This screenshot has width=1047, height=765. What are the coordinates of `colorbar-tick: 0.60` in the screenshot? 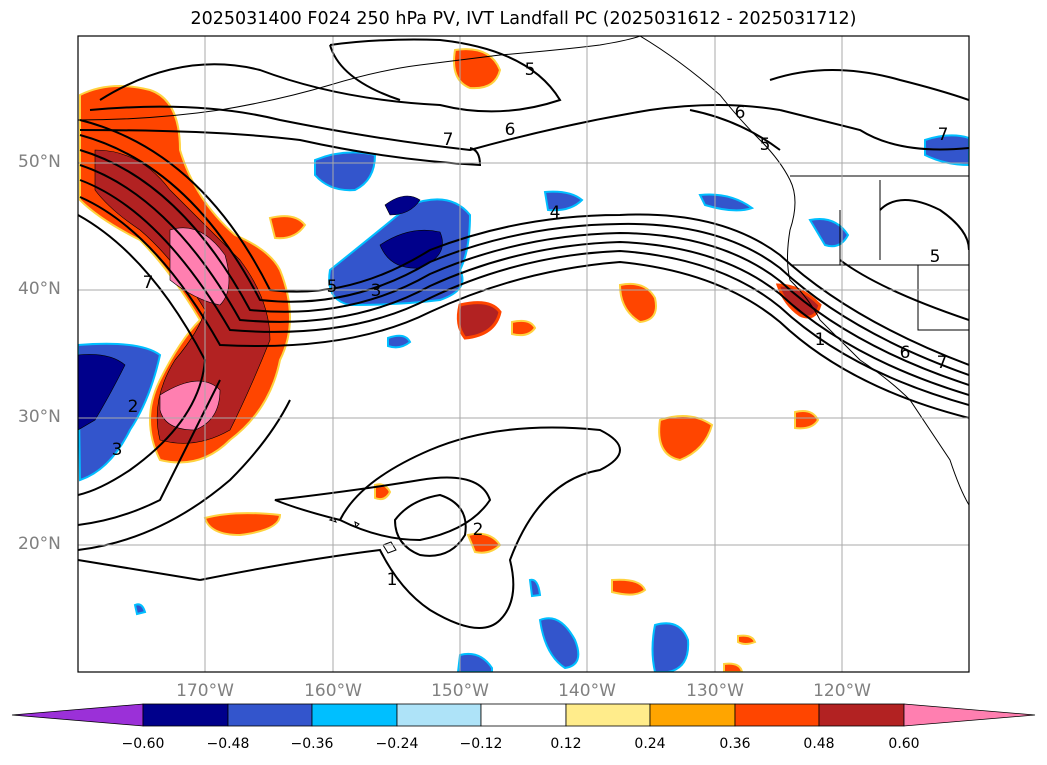 It's located at (904, 744).